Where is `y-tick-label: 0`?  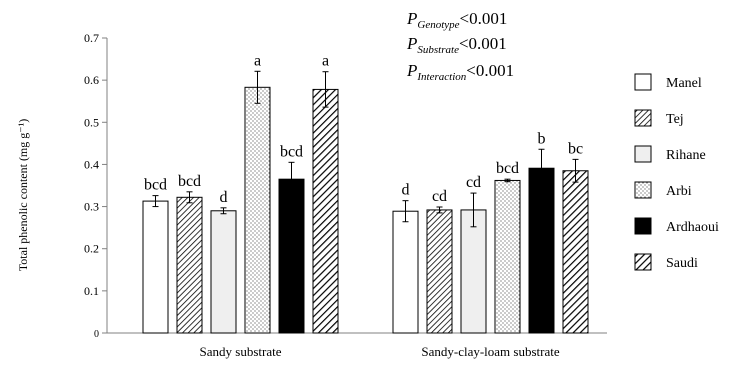
y-tick-label: 0 is located at coordinates (96, 334).